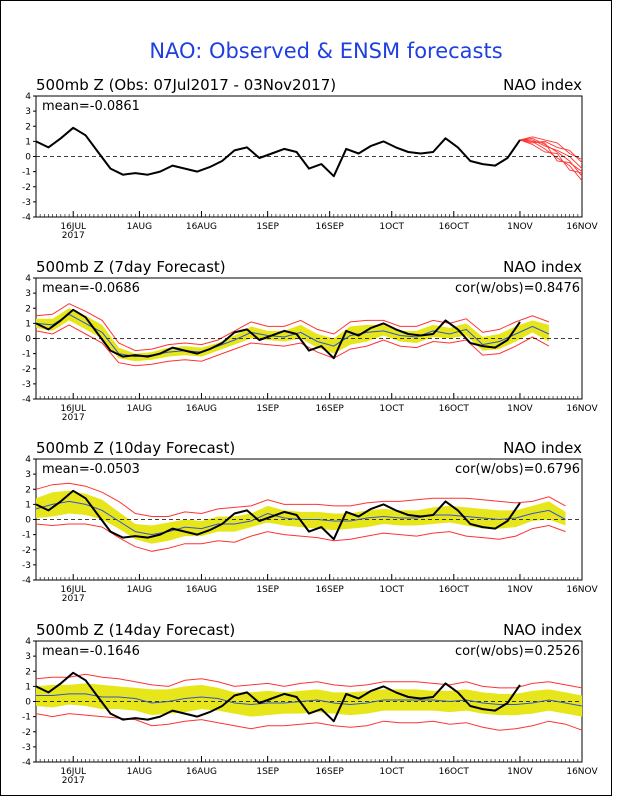 This screenshot has height=800, width=618. Describe the element at coordinates (91, 106) in the screenshot. I see `mean-text: mean=-0.0861` at that location.